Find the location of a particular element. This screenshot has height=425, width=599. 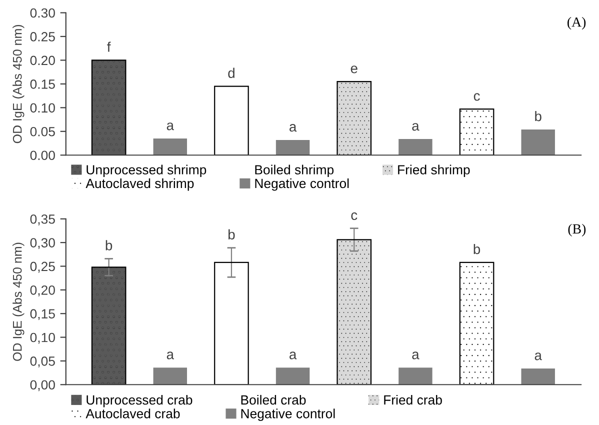

data-label: e is located at coordinates (354, 70).